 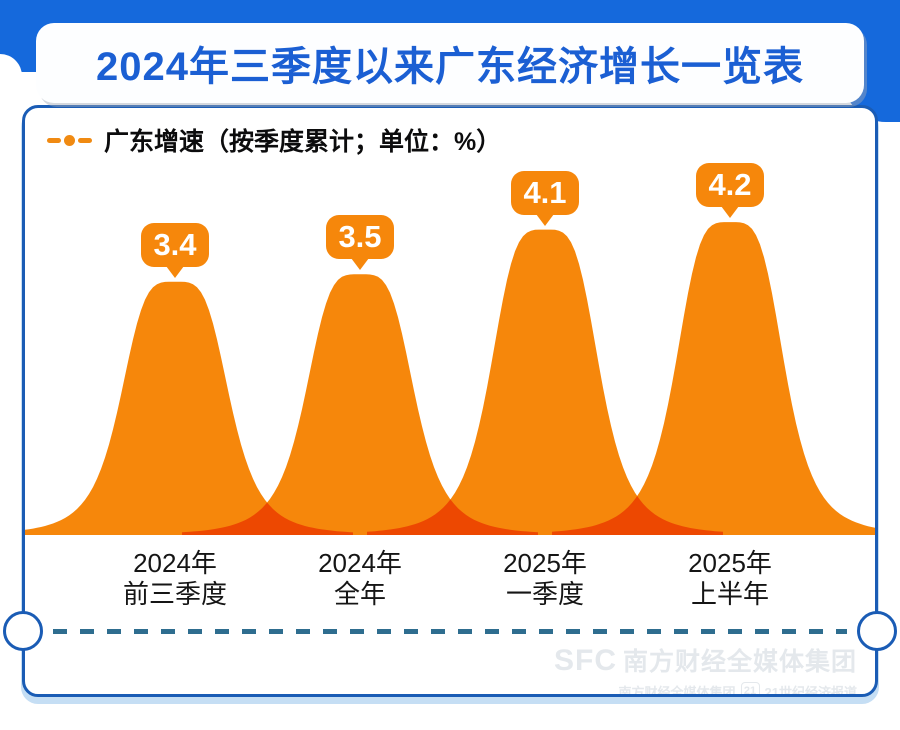 I want to click on title-banner: 2024年三季度以来广东经济增长一览表, so click(x=450, y=63).